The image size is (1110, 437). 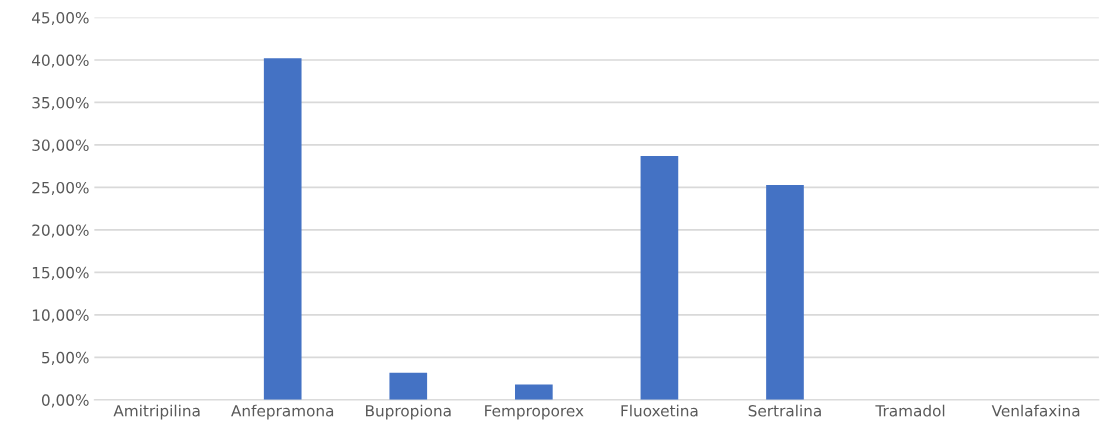 What do you see at coordinates (65, 358) in the screenshot?
I see `y-tick-label: 5,00%` at bounding box center [65, 358].